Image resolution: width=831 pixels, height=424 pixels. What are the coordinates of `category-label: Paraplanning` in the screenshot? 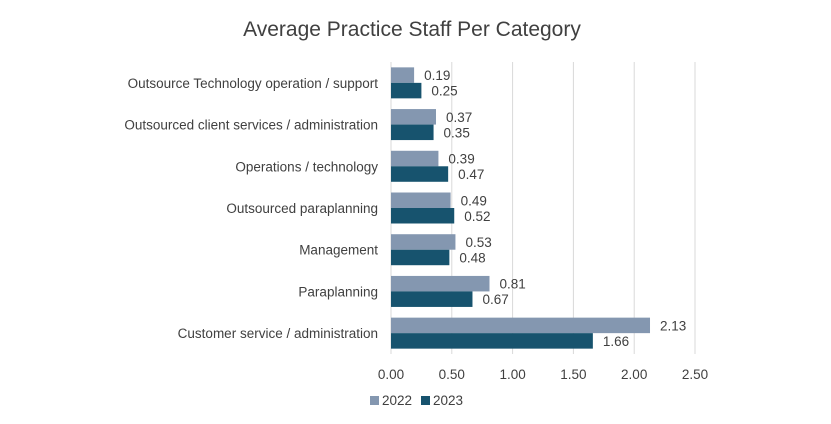 It's located at (338, 291).